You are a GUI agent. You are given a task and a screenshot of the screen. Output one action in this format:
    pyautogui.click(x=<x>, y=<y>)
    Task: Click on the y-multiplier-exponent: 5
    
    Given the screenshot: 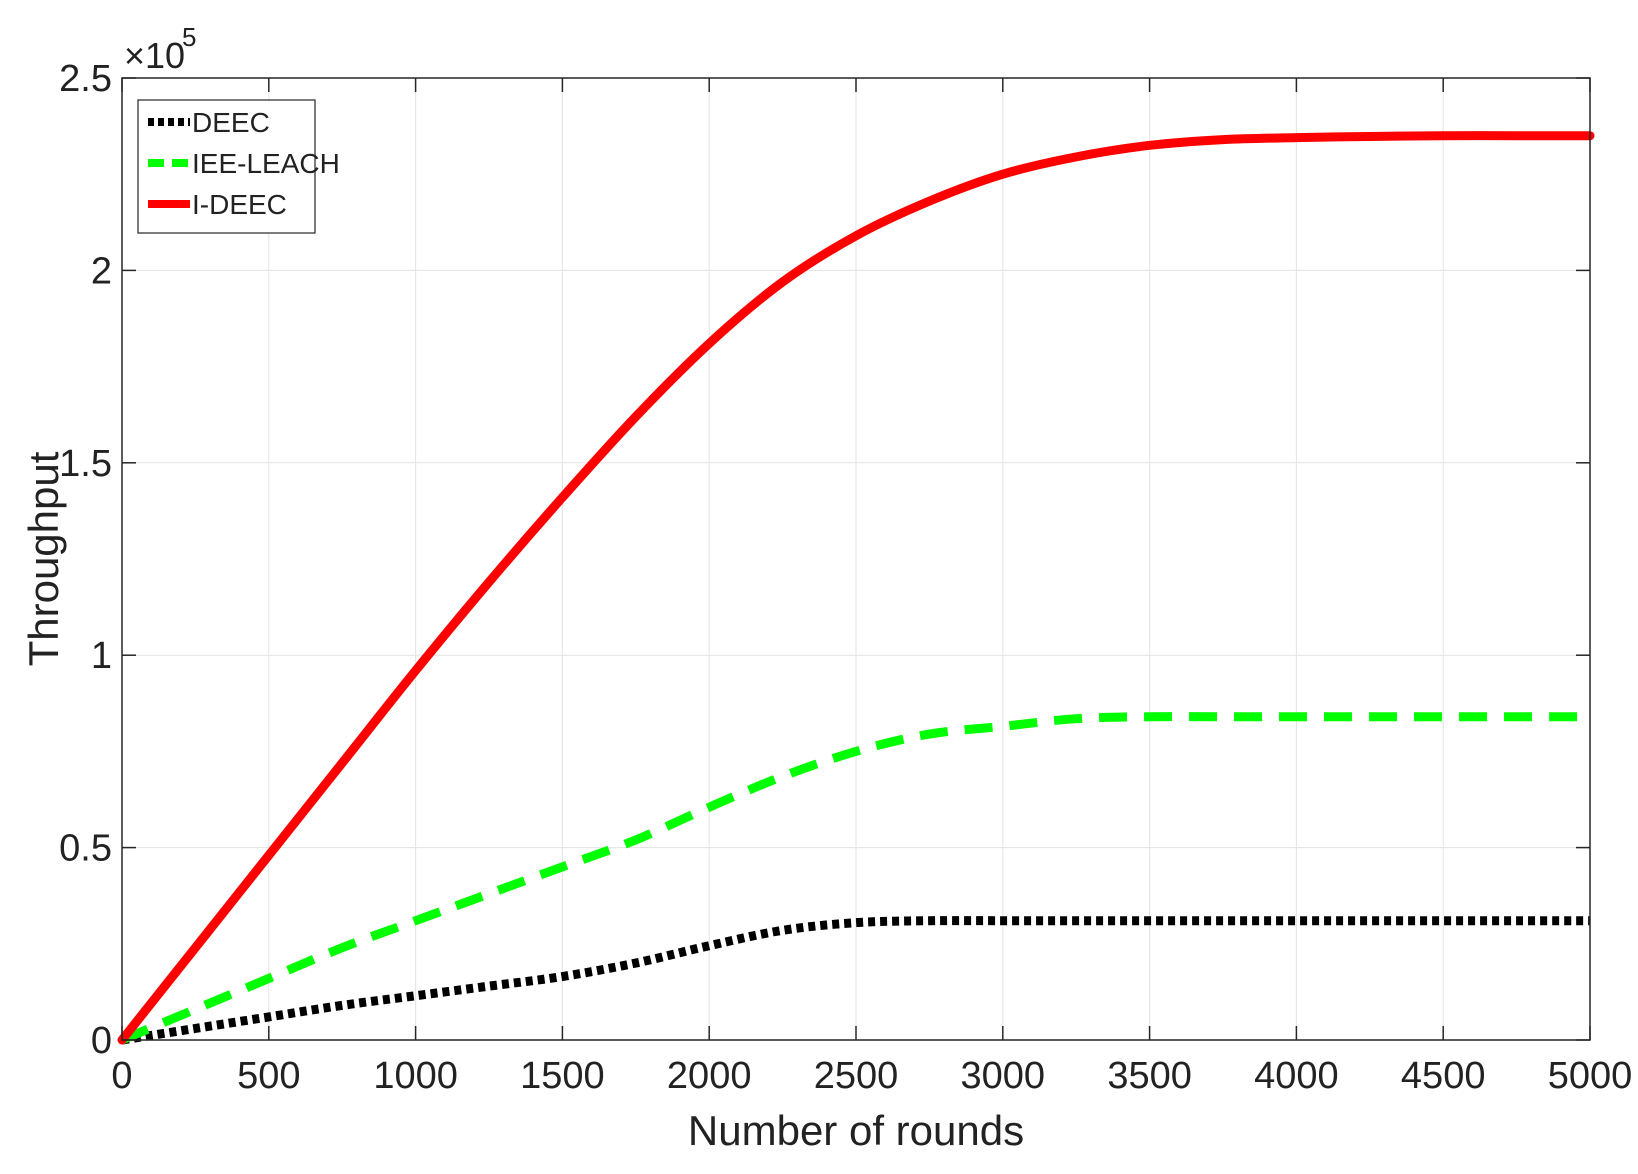 What is the action you would take?
    pyautogui.click(x=189, y=37)
    